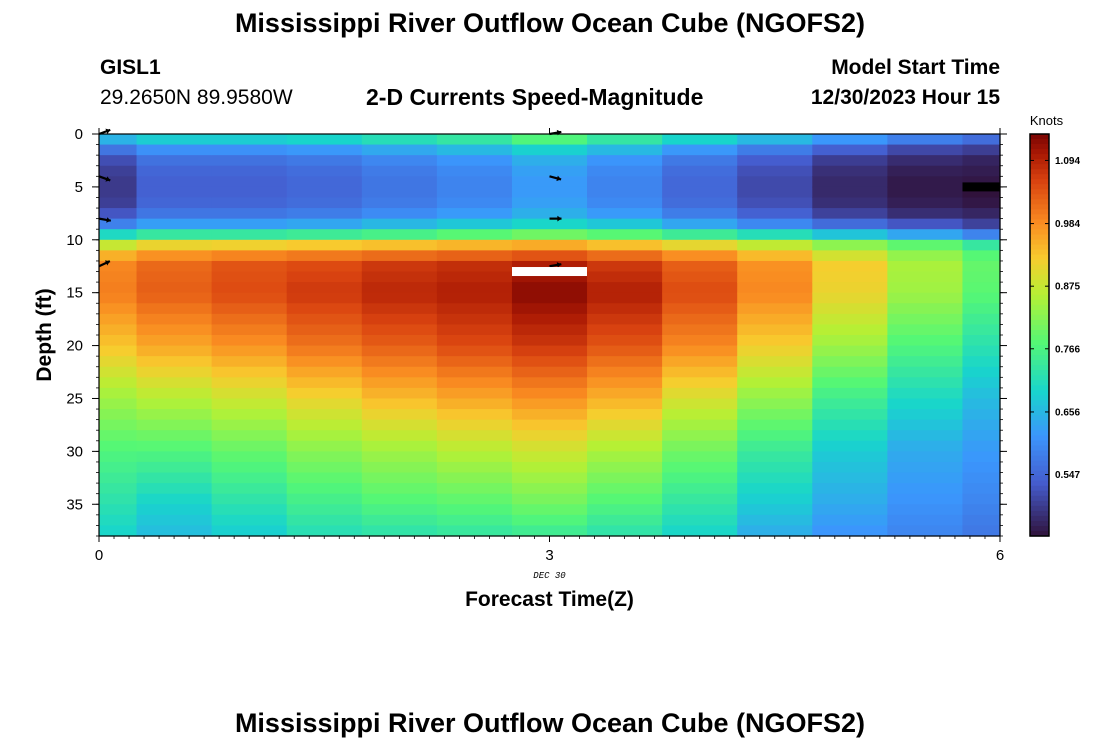 The width and height of the screenshot is (1100, 750). I want to click on model-start-label: Model Start Time, so click(915, 67).